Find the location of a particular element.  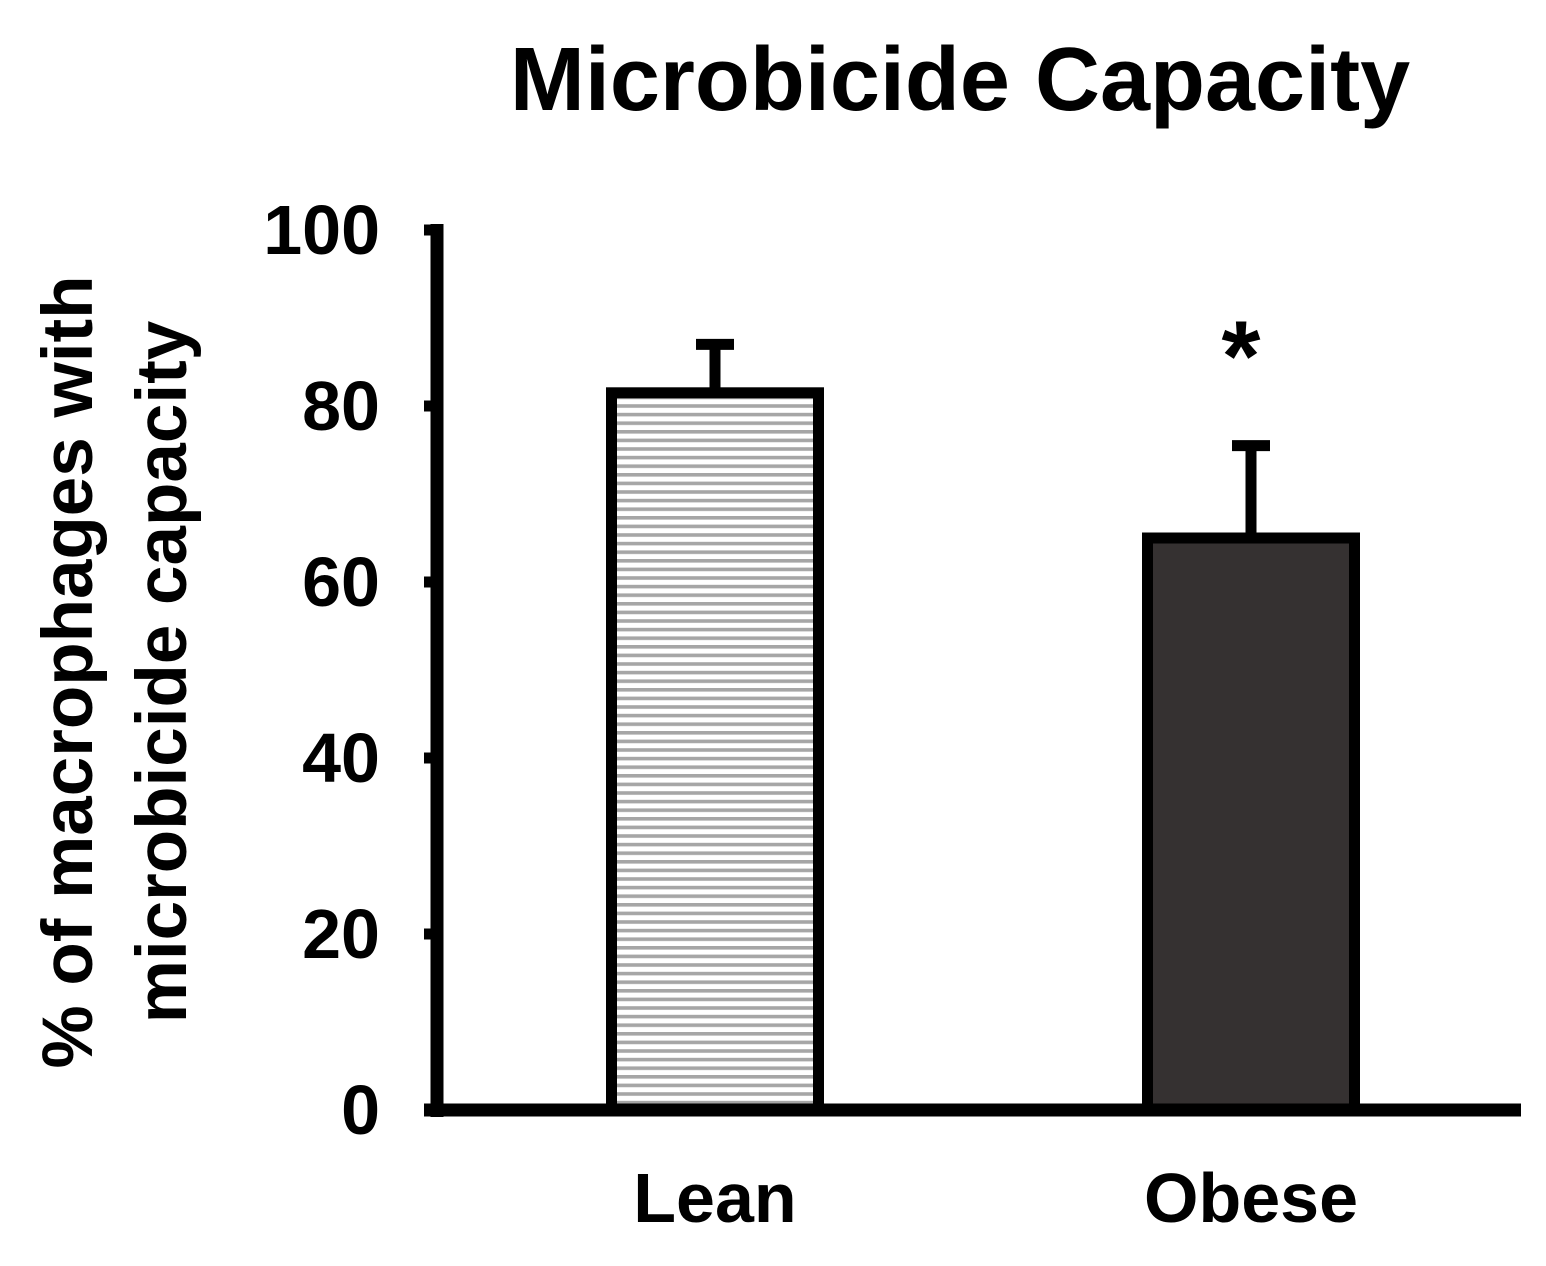

y-tick-label: 80 is located at coordinates (341, 406).